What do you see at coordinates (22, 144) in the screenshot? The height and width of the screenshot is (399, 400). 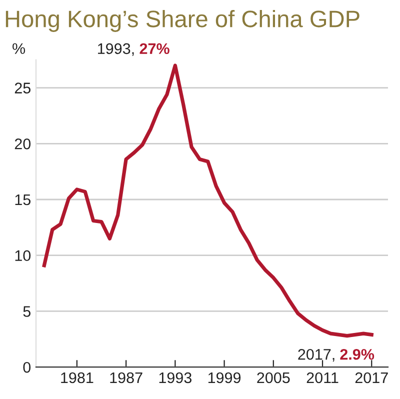 I see `y-tick-label: 20` at bounding box center [22, 144].